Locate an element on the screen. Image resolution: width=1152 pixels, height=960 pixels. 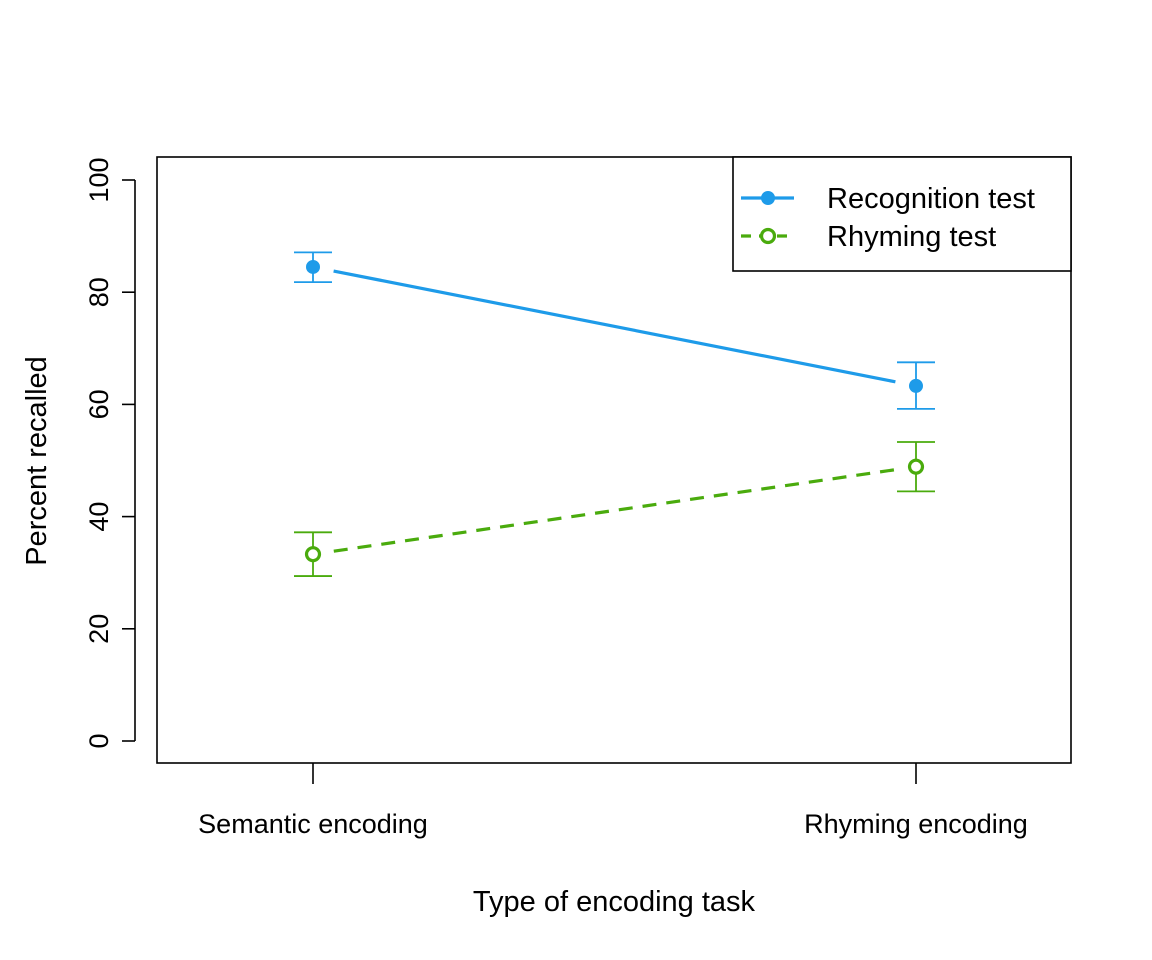
legend-box is located at coordinates (902, 214).